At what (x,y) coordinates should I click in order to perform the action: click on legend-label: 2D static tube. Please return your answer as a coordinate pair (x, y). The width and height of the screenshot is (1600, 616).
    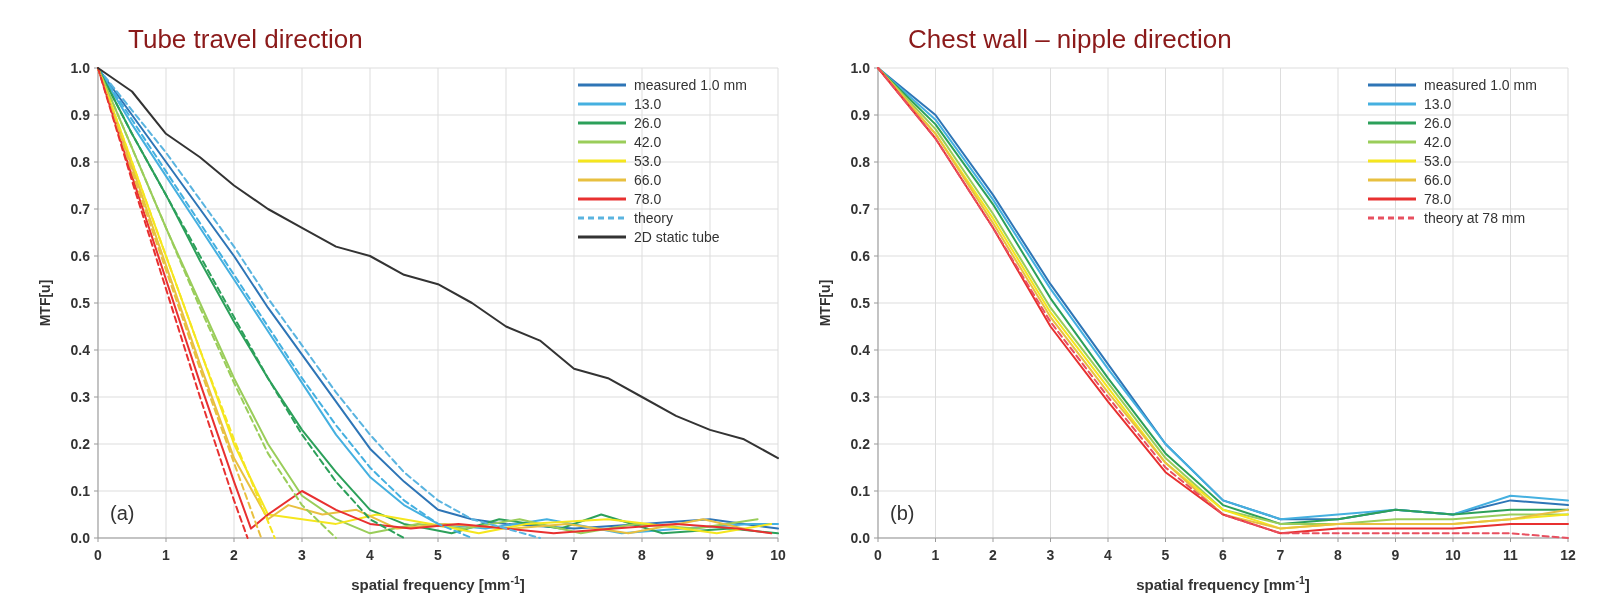
    Looking at the image, I should click on (677, 237).